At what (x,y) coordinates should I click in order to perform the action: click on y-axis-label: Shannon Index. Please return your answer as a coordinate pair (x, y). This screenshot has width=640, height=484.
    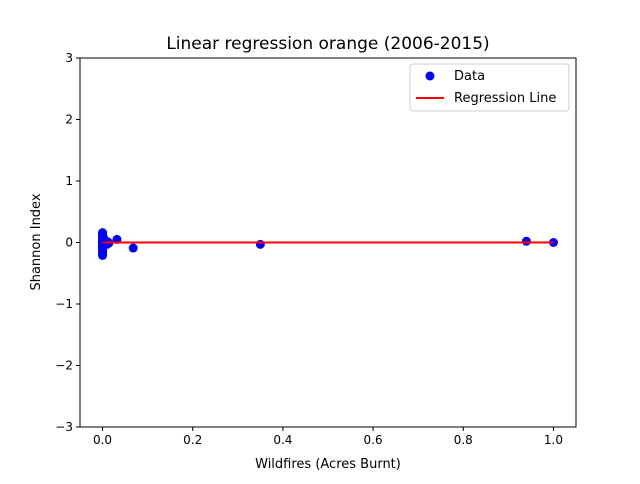
    Looking at the image, I should click on (36, 241).